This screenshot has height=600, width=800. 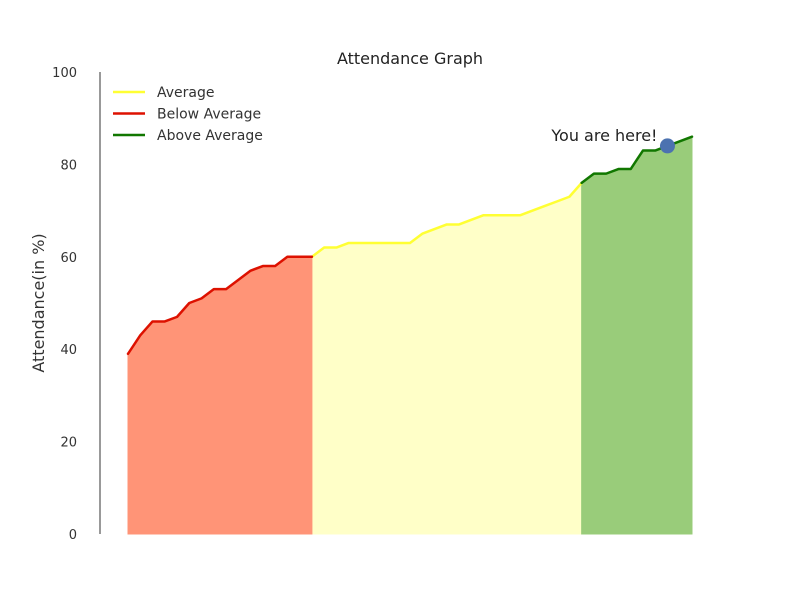 I want to click on legend-label-above-average: Above Average, so click(x=210, y=136).